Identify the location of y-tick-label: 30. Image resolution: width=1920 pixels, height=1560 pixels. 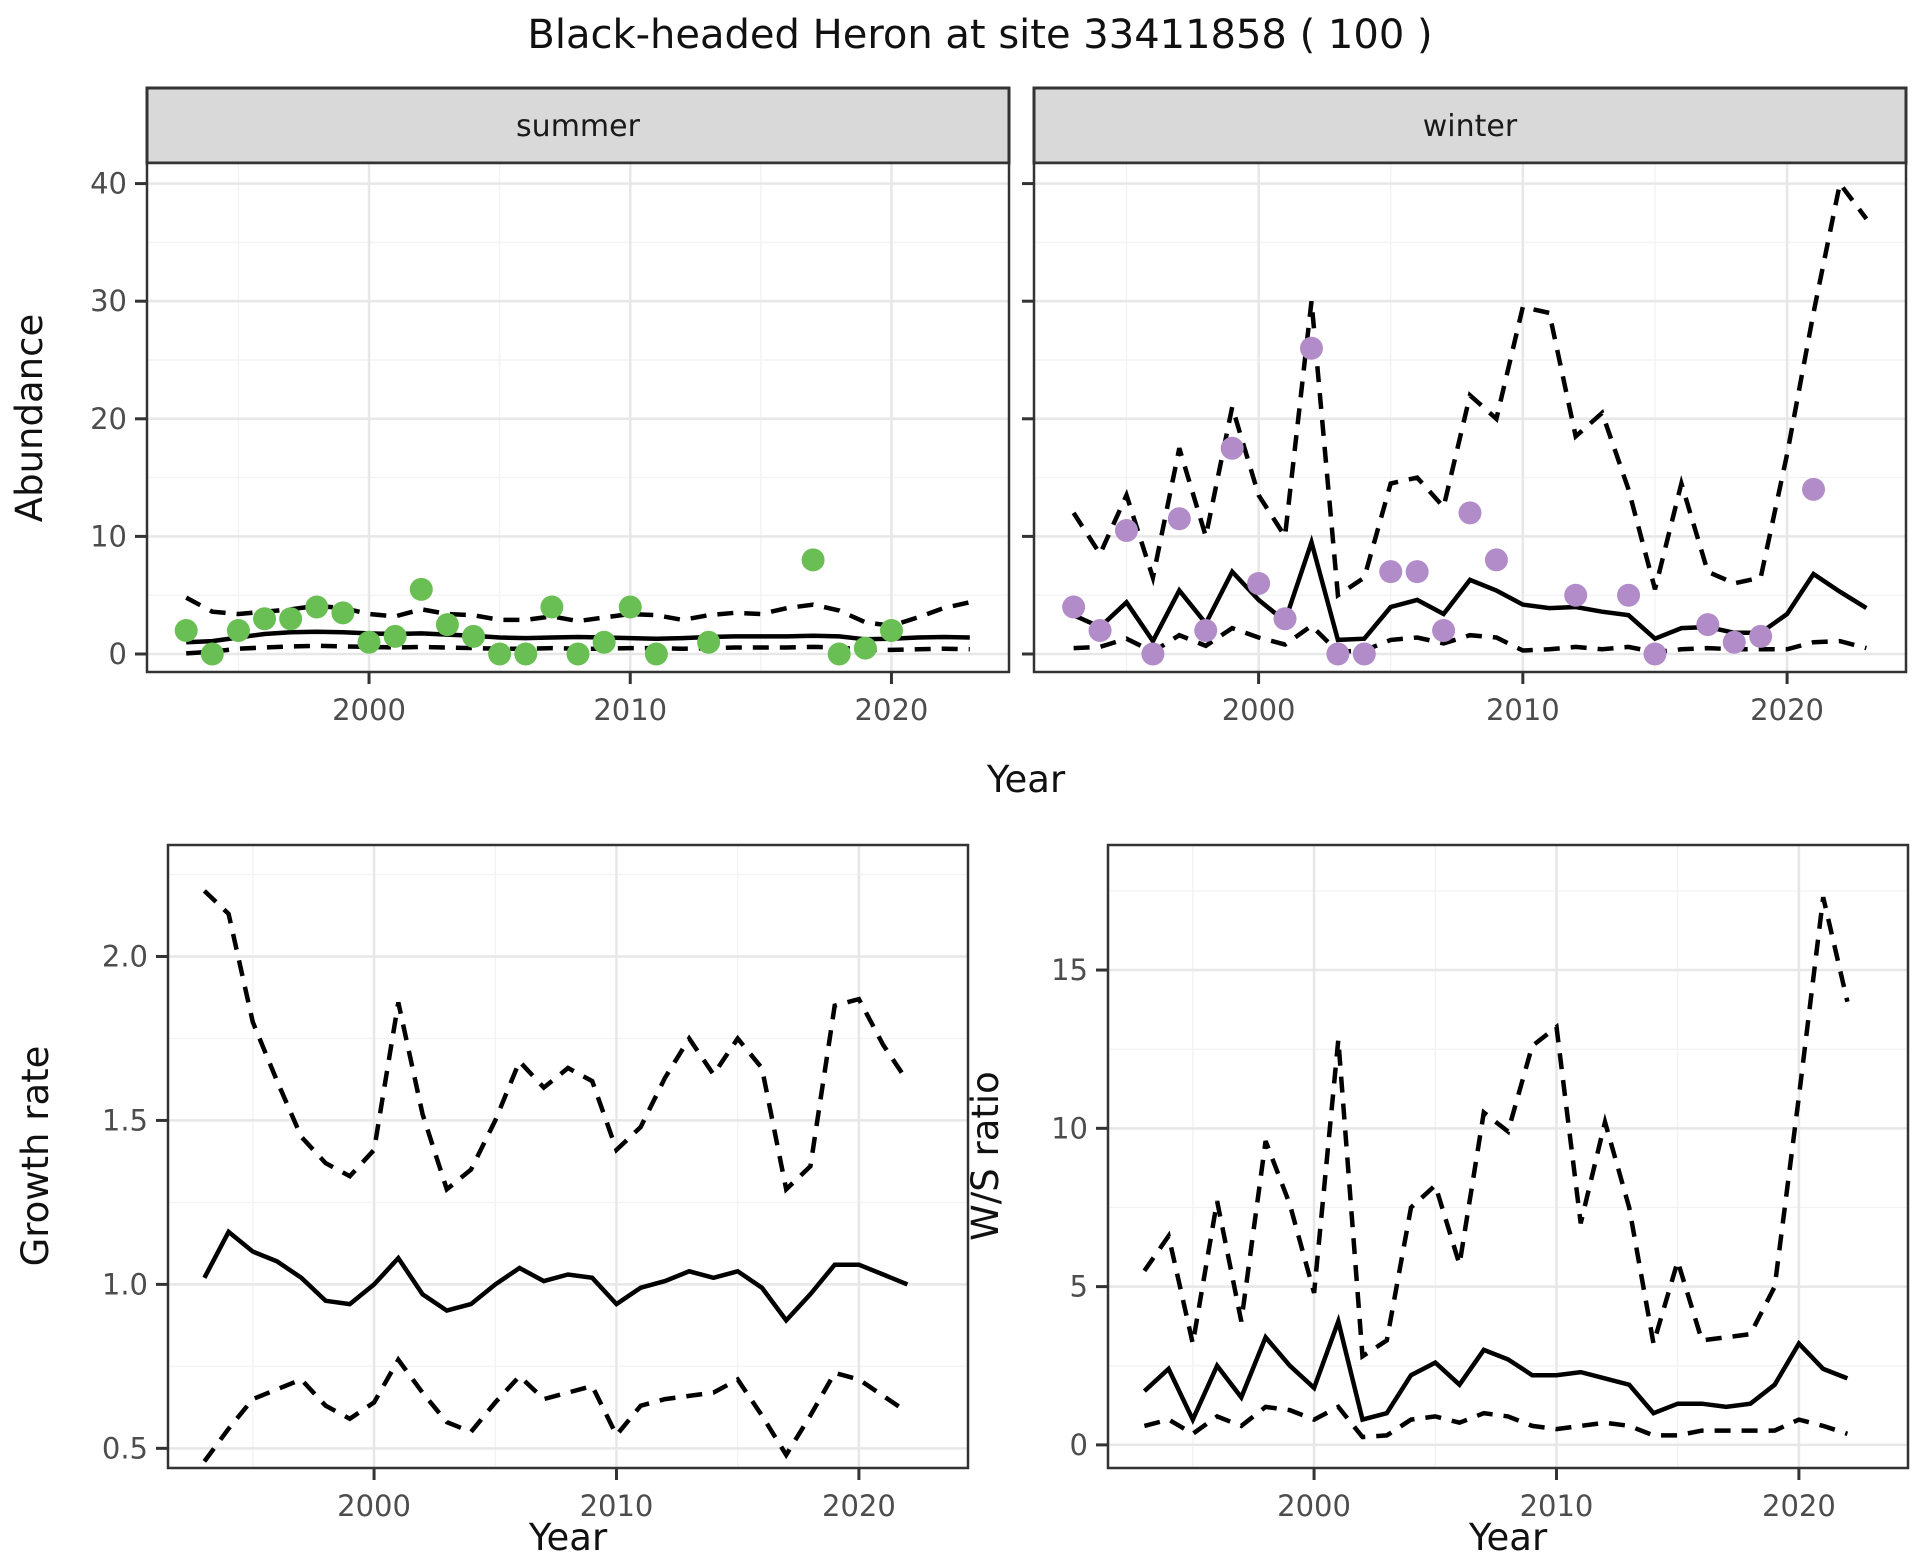
(108, 301).